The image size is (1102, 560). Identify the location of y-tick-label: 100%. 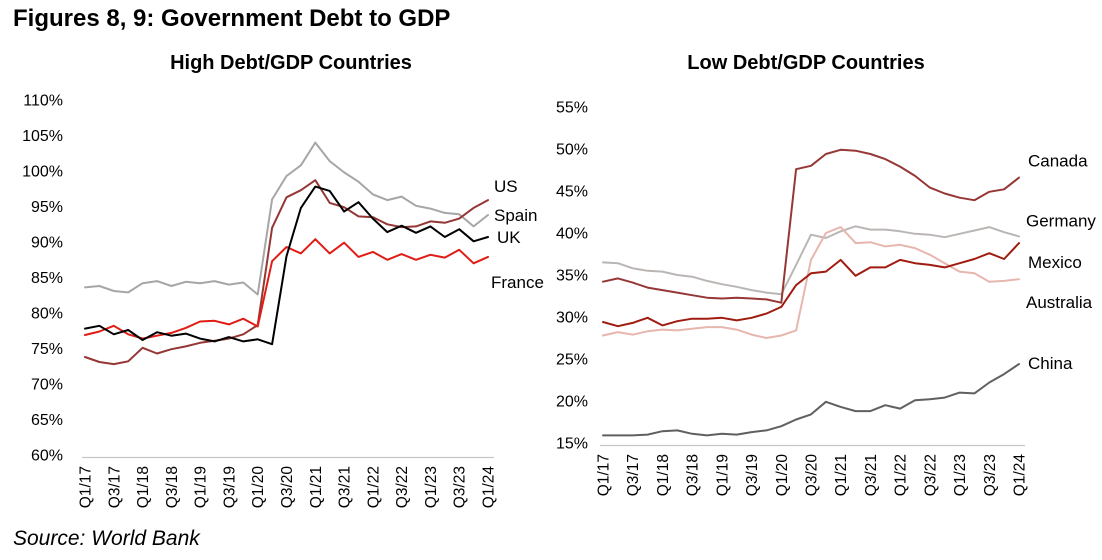
(42, 172).